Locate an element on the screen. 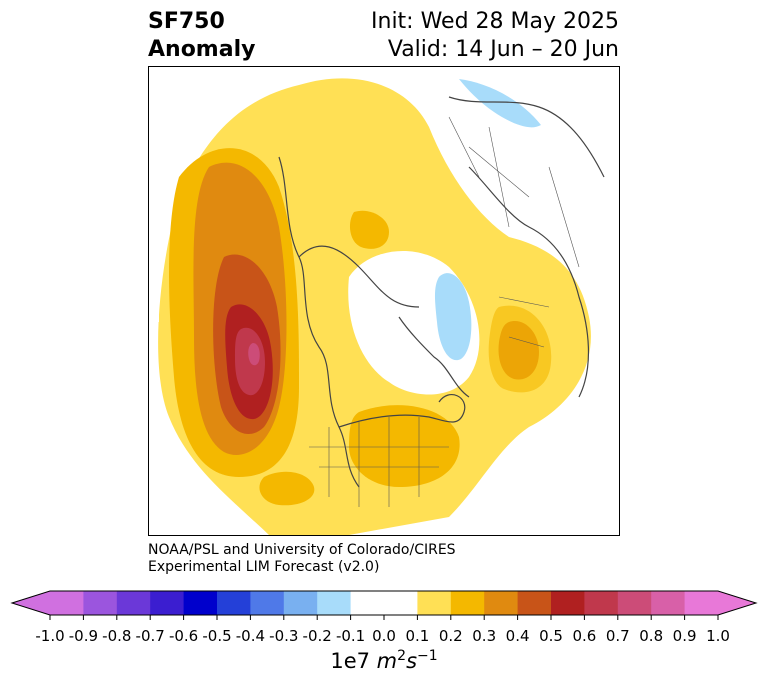  colorbar-tick-label: 0.8 is located at coordinates (651, 636).